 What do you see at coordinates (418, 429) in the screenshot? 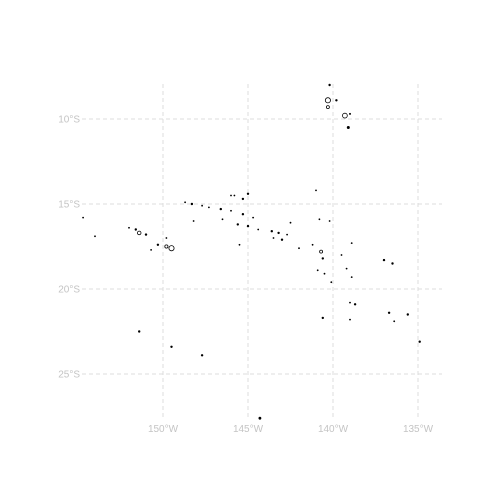
I see `longitude-tick-label: 135°W` at bounding box center [418, 429].